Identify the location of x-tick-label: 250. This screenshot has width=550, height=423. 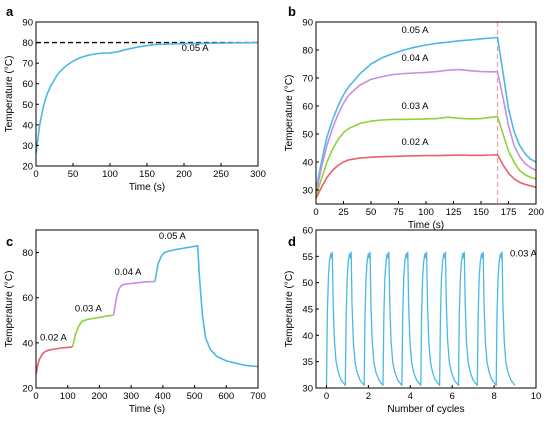
(221, 174).